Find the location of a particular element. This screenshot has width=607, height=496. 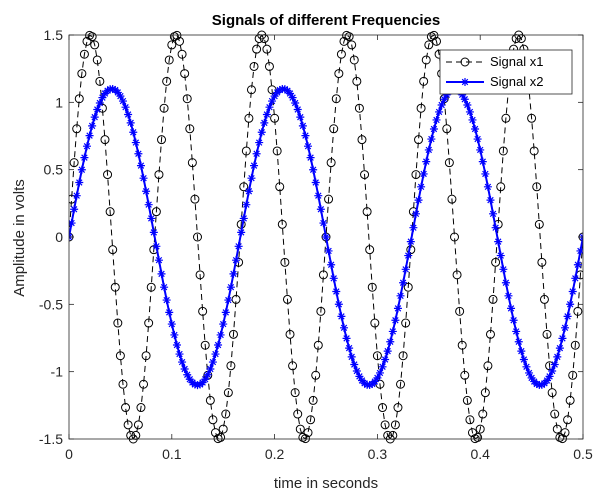

x-axis-label: time in seconds is located at coordinates (326, 483).